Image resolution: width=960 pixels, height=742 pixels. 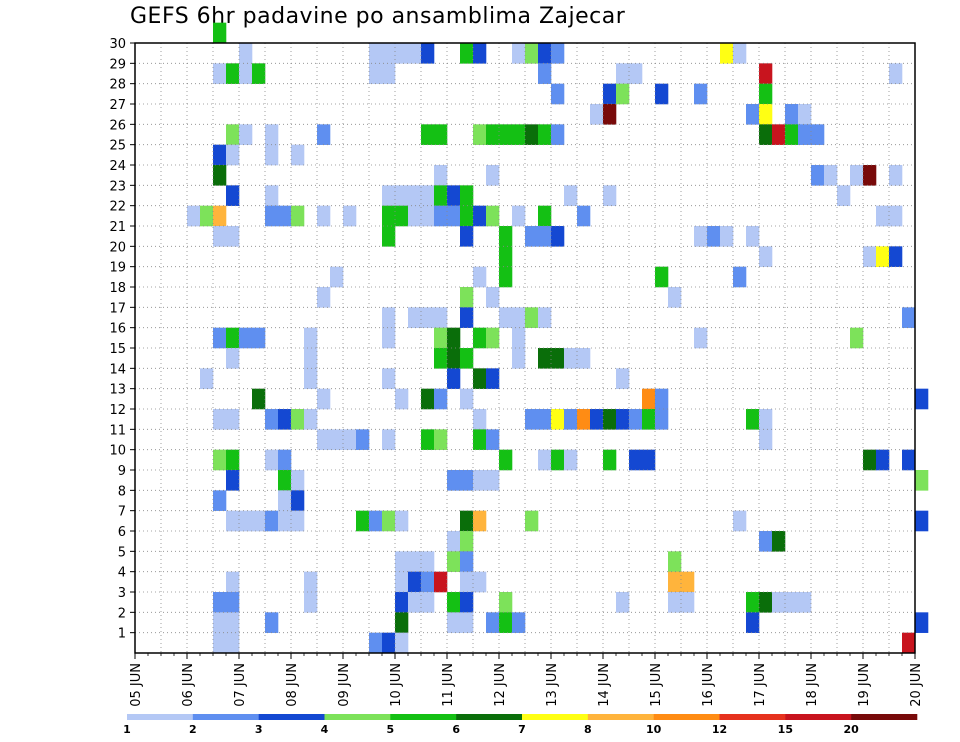 What do you see at coordinates (852, 729) in the screenshot?
I see `legend-label: 20` at bounding box center [852, 729].